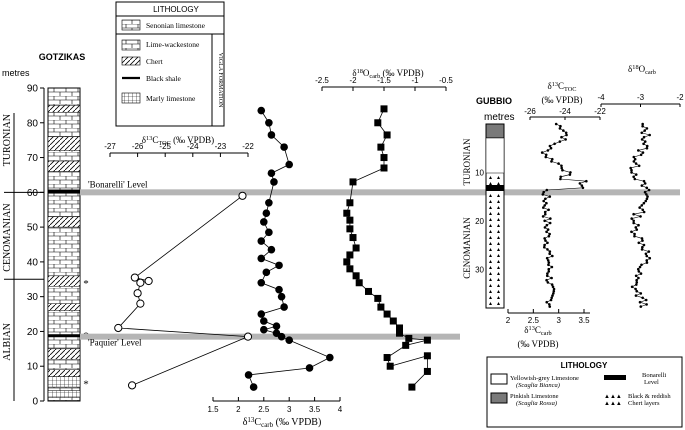 The width and height of the screenshot is (685, 430). What do you see at coordinates (561, 87) in the screenshot?
I see `gubbio-toc-label: δ13CTOC` at bounding box center [561, 87].